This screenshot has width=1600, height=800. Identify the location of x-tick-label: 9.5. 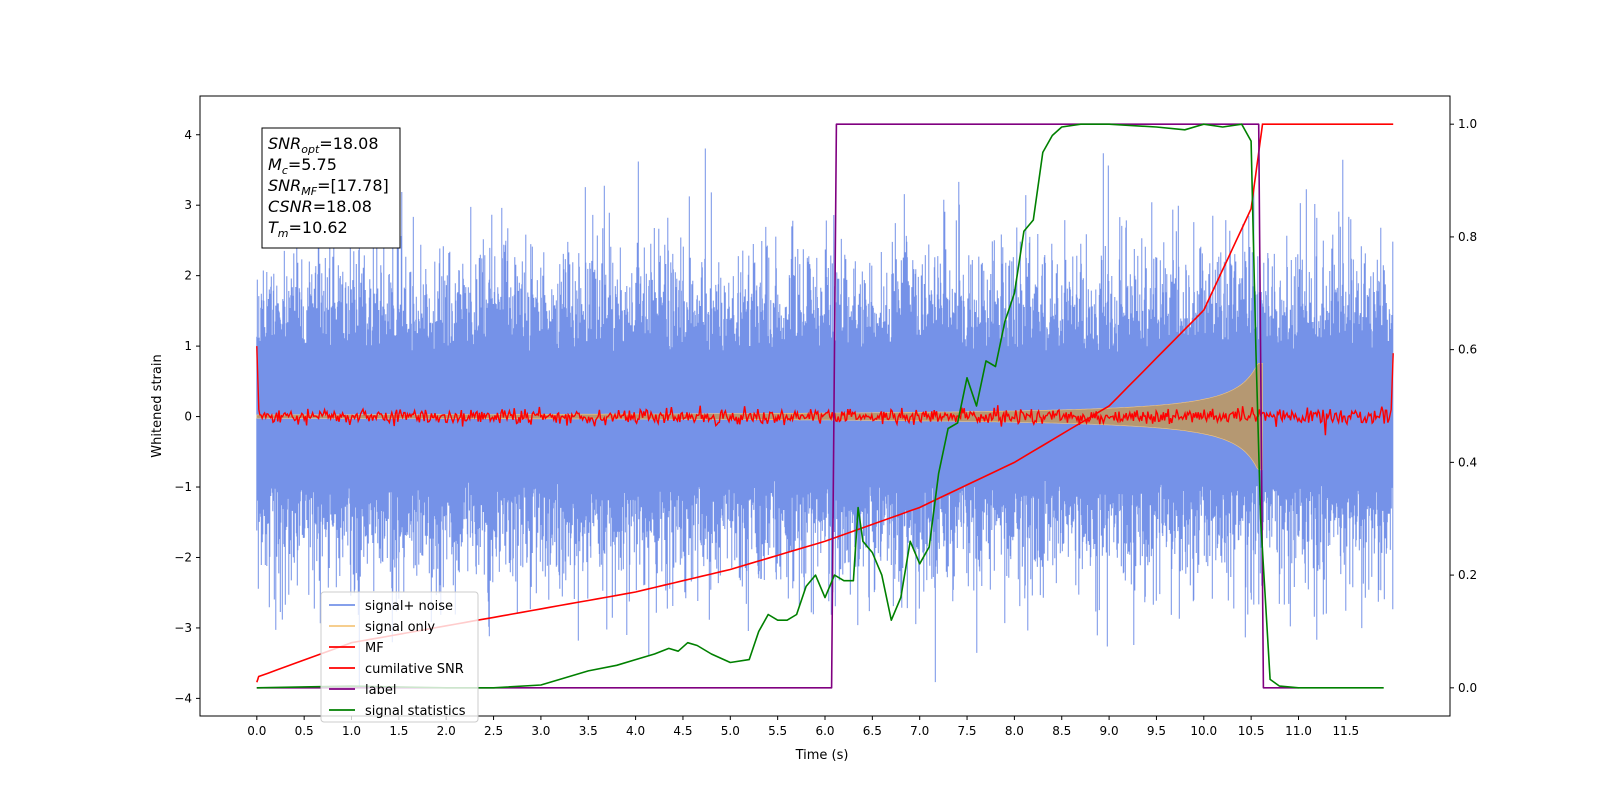
(1156, 731).